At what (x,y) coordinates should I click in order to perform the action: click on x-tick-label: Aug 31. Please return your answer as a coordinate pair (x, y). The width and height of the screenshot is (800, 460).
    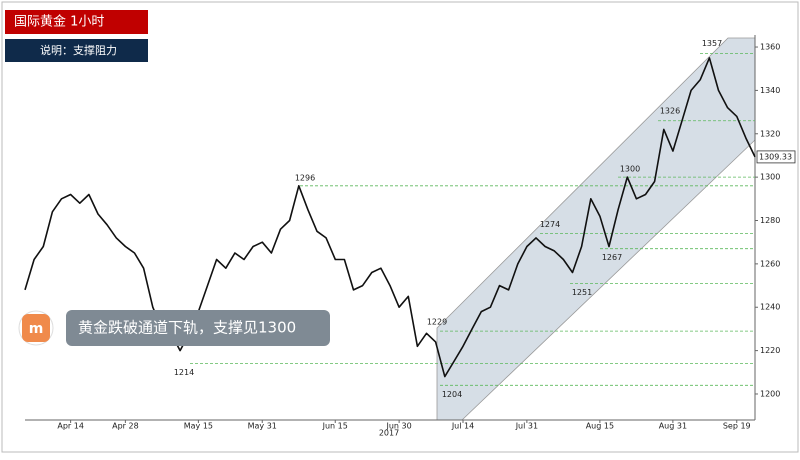
    Looking at the image, I should click on (673, 426).